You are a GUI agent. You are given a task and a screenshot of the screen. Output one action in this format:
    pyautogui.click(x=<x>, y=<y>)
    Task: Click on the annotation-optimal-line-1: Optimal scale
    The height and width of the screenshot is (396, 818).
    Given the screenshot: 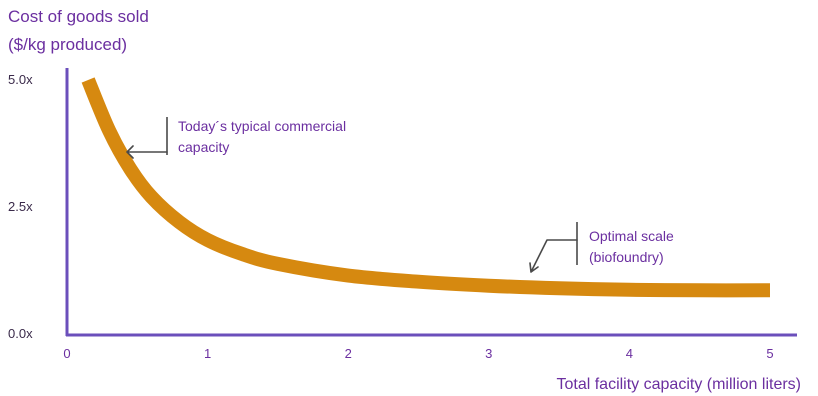 What is the action you would take?
    pyautogui.click(x=631, y=236)
    